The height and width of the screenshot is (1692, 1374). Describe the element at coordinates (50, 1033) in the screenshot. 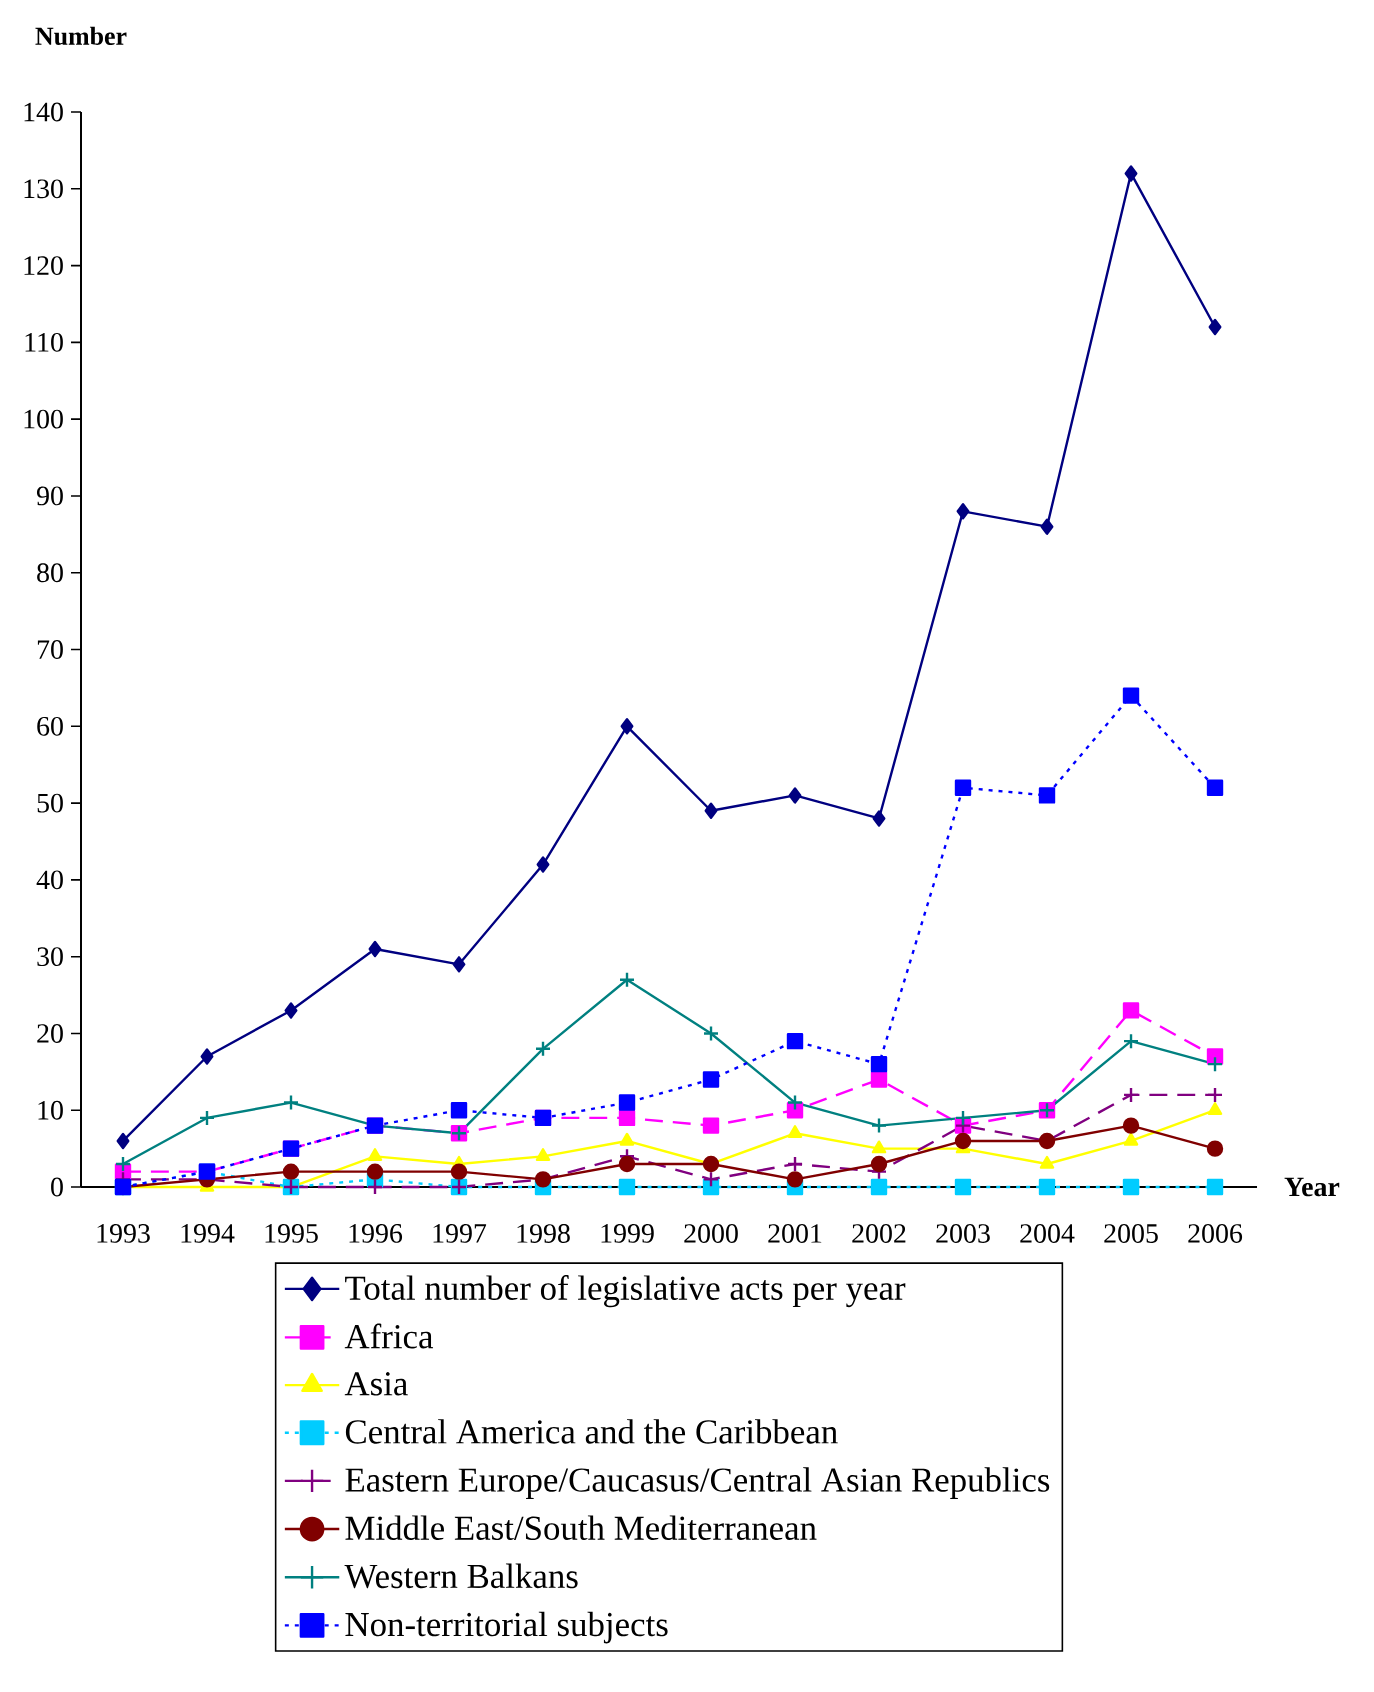

I see `y-tick-label: 20` at that location.